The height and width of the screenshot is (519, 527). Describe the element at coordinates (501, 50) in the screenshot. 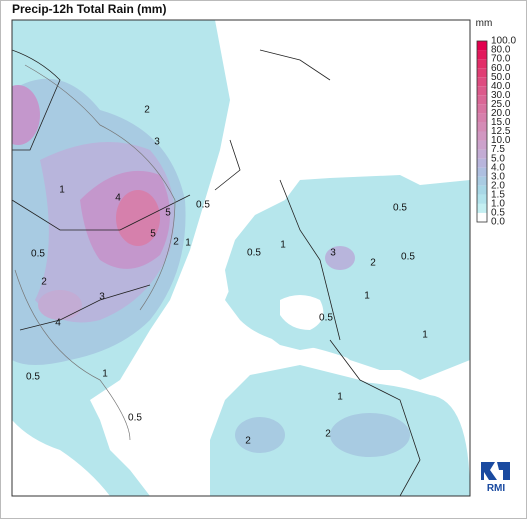

I see `legend-label: 80.0` at that location.